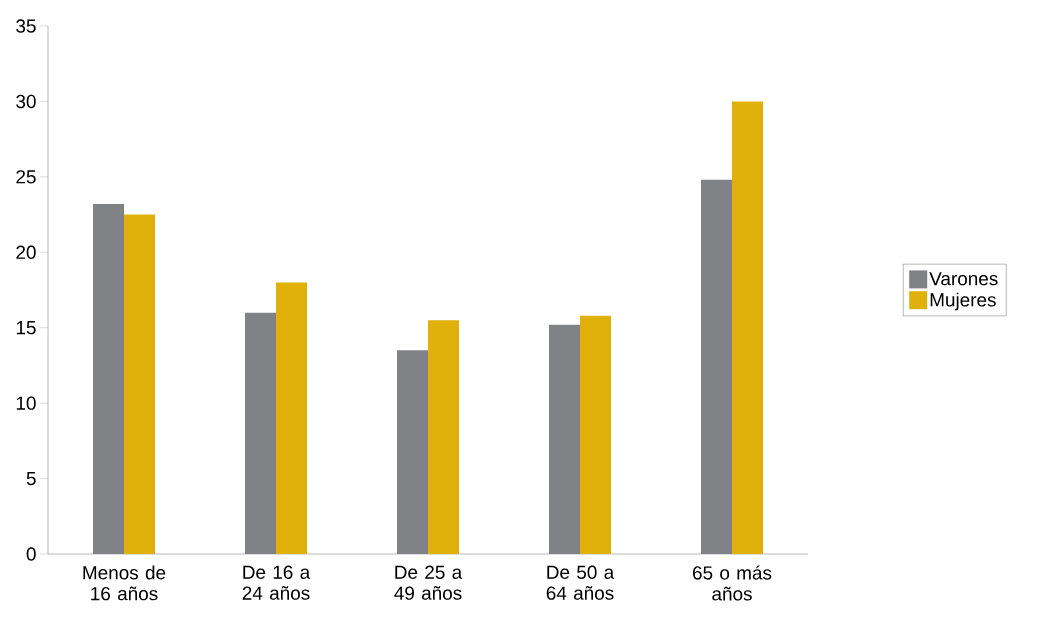 The height and width of the screenshot is (622, 1044). Describe the element at coordinates (428, 582) in the screenshot. I see `x-tick-label: De 25 a 49 años` at that location.